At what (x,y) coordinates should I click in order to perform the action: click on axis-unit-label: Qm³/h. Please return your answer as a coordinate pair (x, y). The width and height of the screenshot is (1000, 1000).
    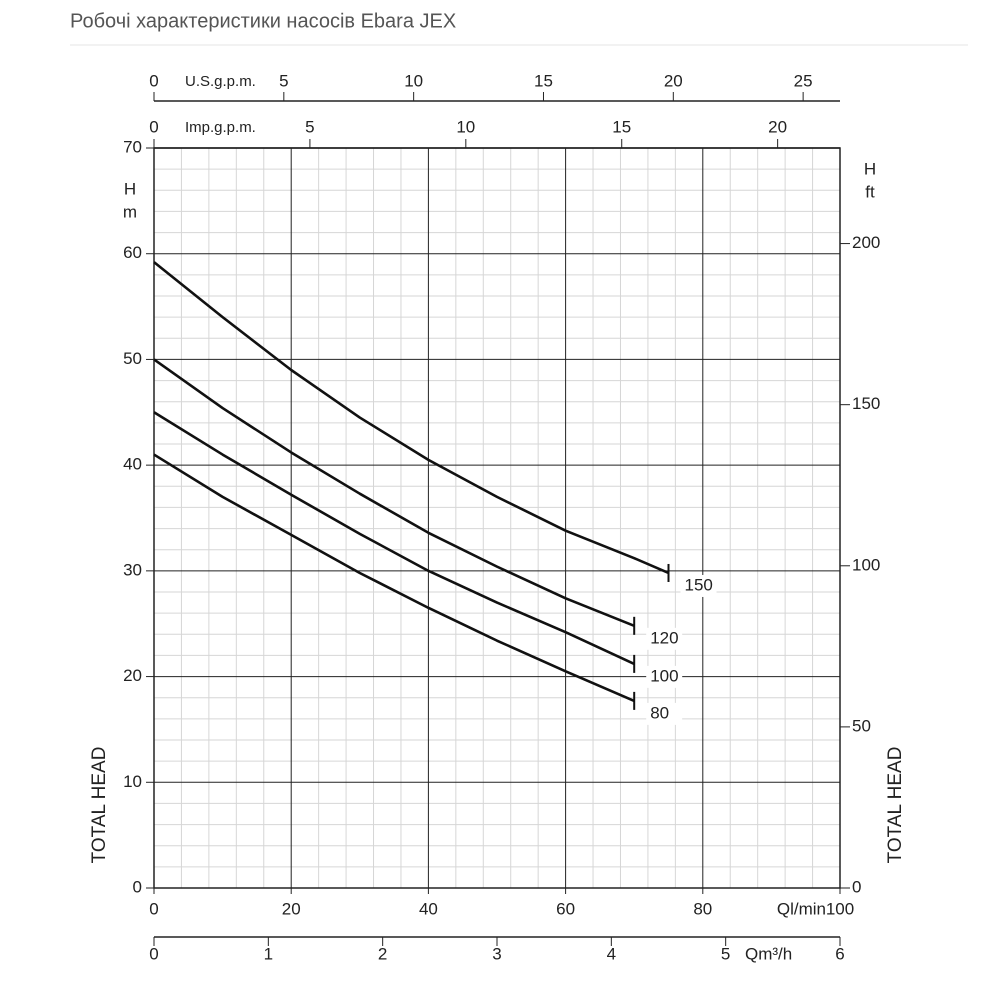
    Looking at the image, I should click on (768, 953).